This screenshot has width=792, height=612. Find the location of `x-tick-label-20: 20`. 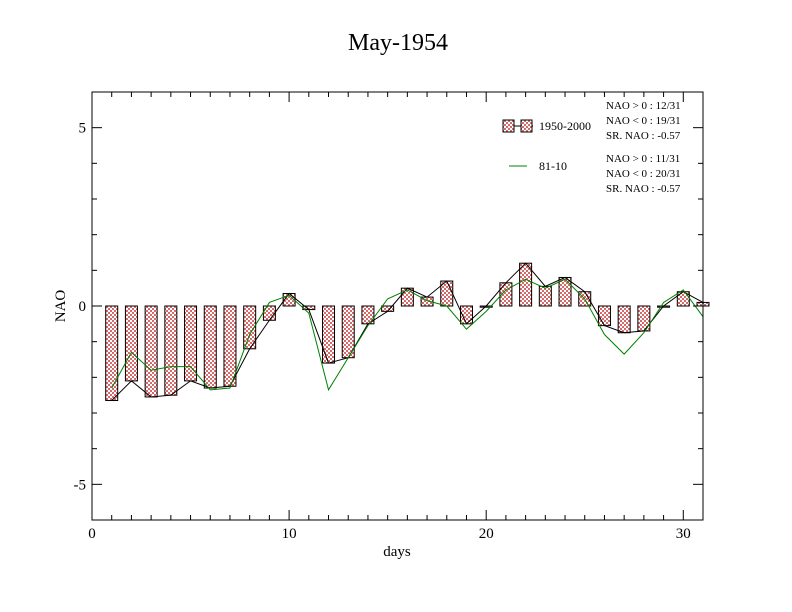

x-tick-label-20: 20 is located at coordinates (486, 534).